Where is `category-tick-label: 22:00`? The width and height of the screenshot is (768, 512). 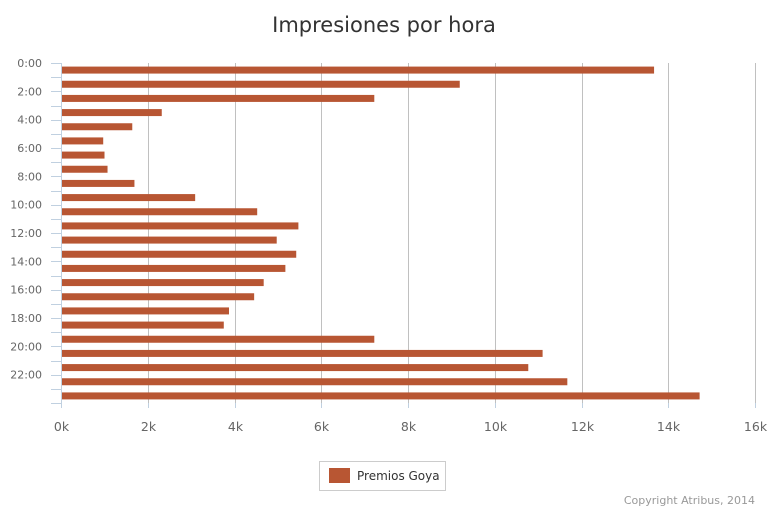 category-tick-label: 22:00 is located at coordinates (26, 375).